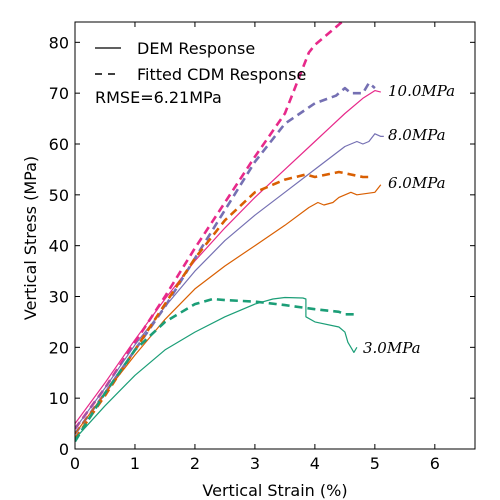 The image size is (500, 500). What do you see at coordinates (274, 490) in the screenshot?
I see `x-axis-title: Vertical Strain (%)` at bounding box center [274, 490].